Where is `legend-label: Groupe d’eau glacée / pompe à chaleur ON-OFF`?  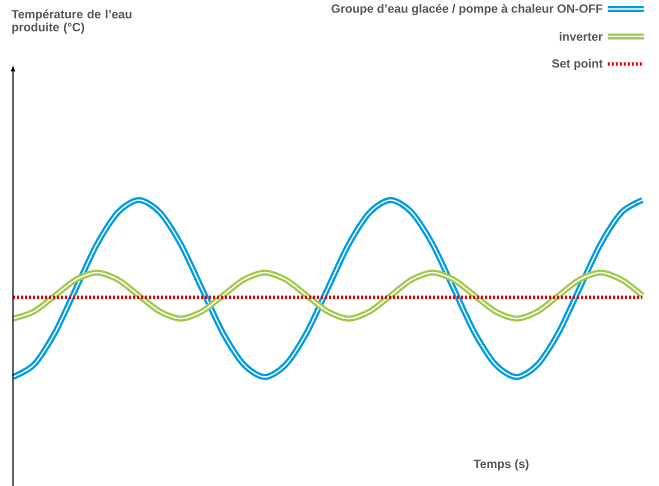
legend-label: Groupe d’eau glacée / pompe à chaleur ON-OFF is located at coordinates (467, 10).